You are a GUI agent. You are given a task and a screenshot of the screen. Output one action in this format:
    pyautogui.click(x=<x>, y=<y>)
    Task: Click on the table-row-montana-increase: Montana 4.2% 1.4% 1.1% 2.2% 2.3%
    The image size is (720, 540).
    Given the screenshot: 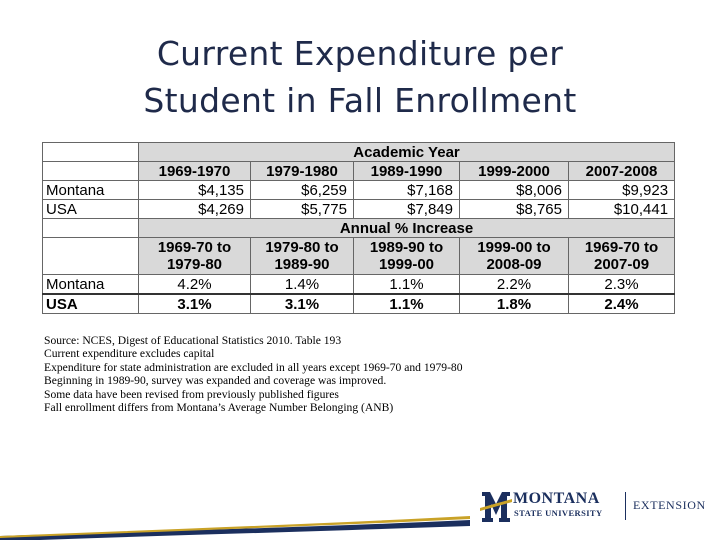 What is the action you would take?
    pyautogui.click(x=359, y=284)
    